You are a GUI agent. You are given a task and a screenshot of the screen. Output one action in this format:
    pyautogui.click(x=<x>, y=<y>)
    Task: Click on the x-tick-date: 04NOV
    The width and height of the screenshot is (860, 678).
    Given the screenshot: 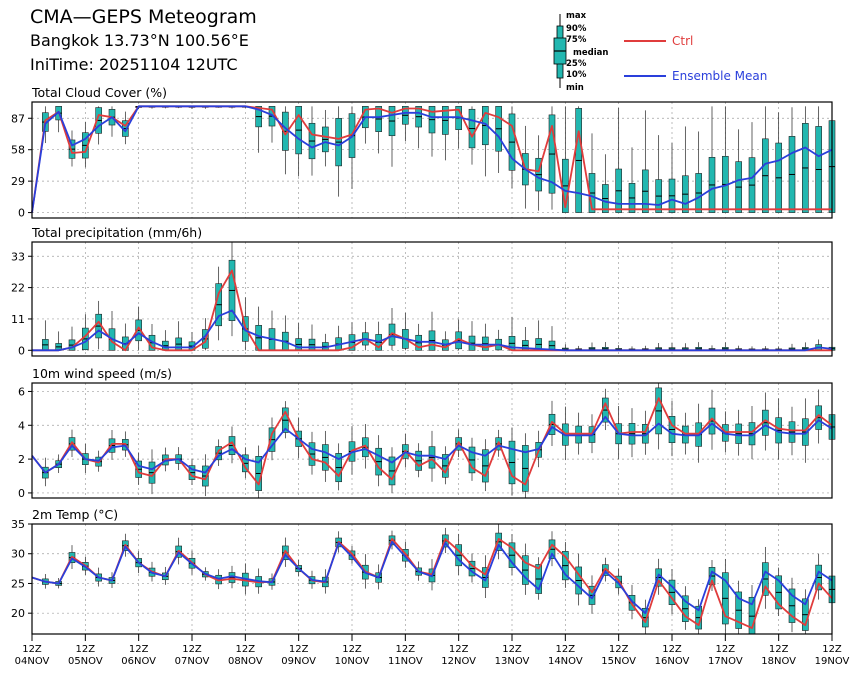 What is the action you would take?
    pyautogui.click(x=32, y=661)
    